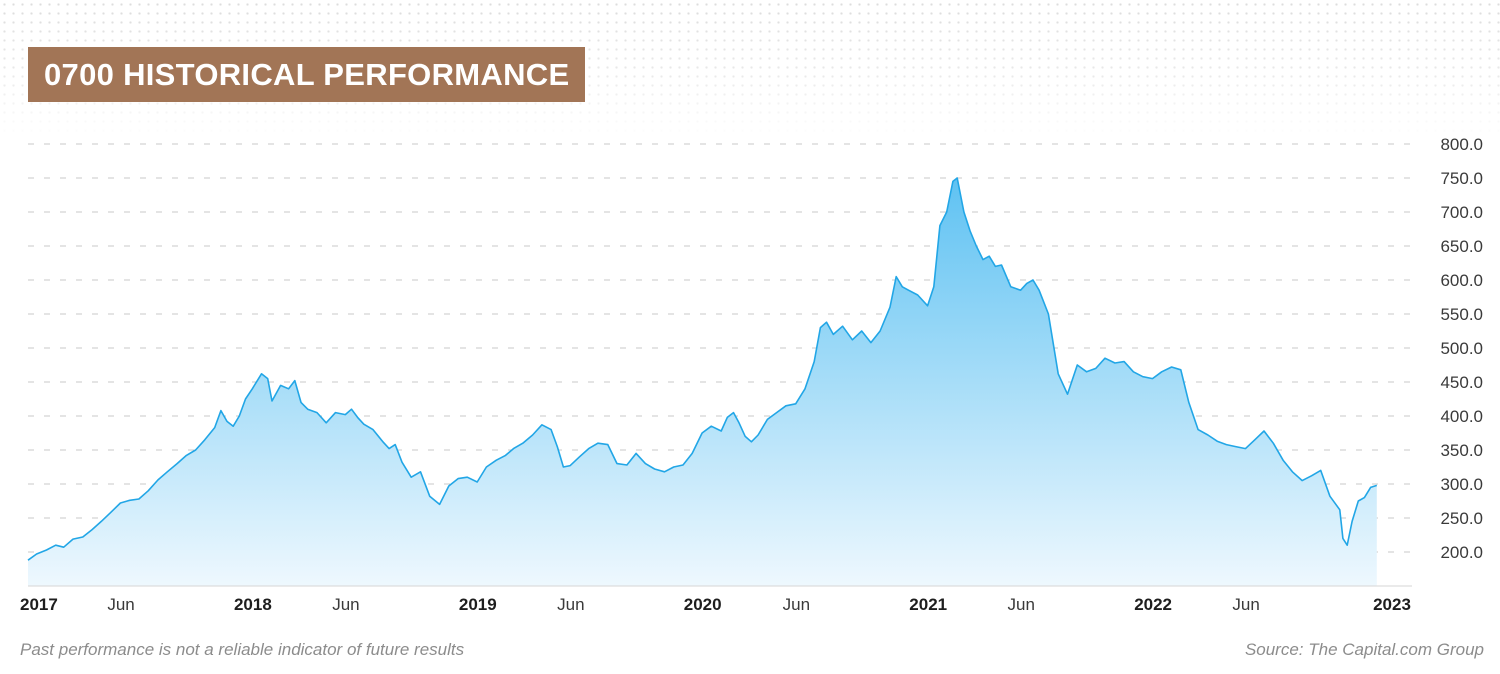  Describe the element at coordinates (307, 74) in the screenshot. I see `chart-title: 0700 HISTORICAL PERFORMANCE` at that location.